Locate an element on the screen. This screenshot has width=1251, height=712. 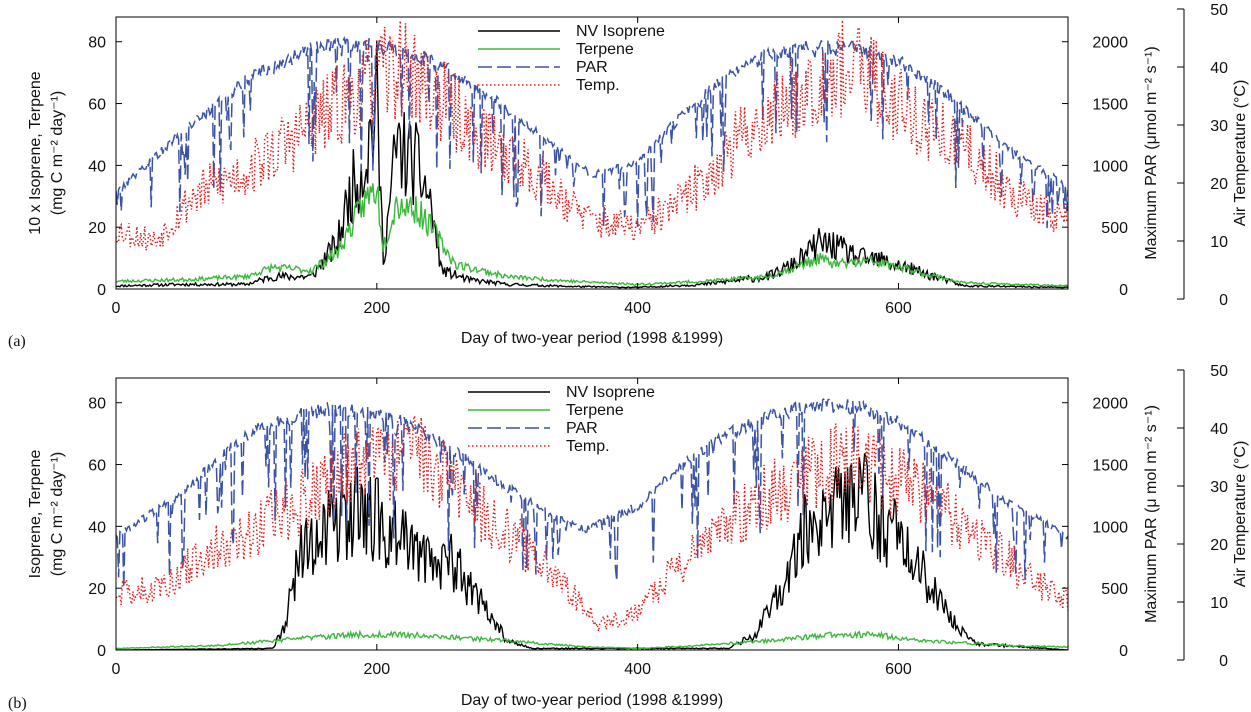
y2-axis-label: Maximum PAR (μmol m⁻² s⁻¹) is located at coordinates (1151, 152).